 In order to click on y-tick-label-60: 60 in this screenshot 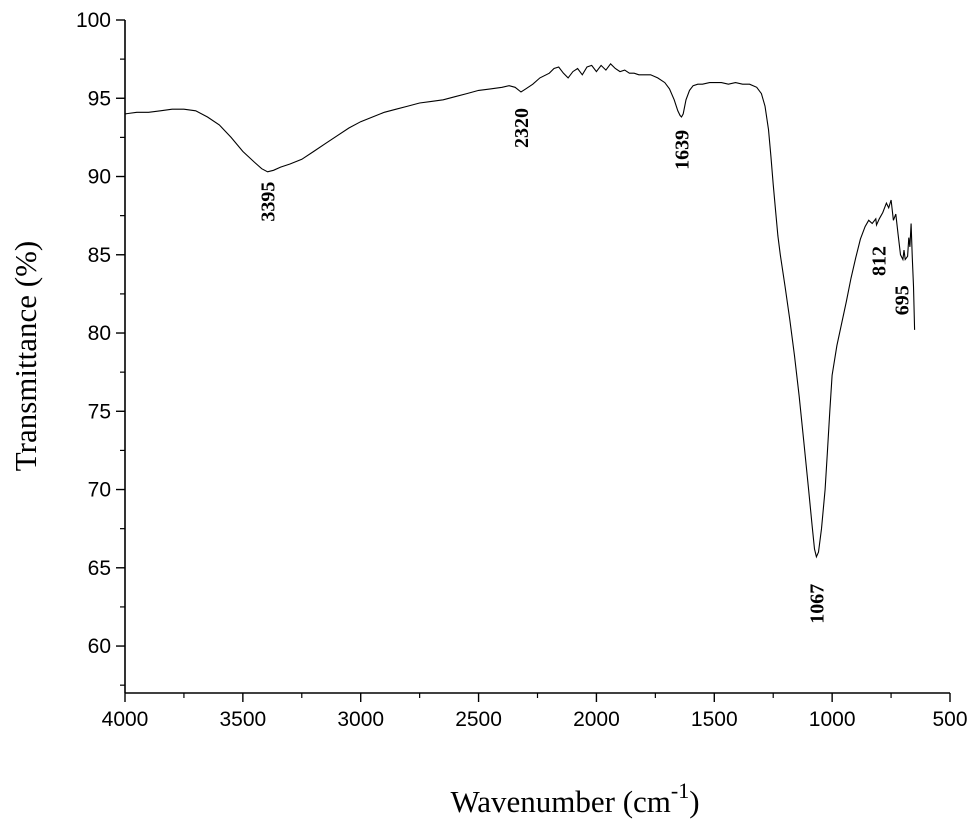, I will do `click(99, 646)`.